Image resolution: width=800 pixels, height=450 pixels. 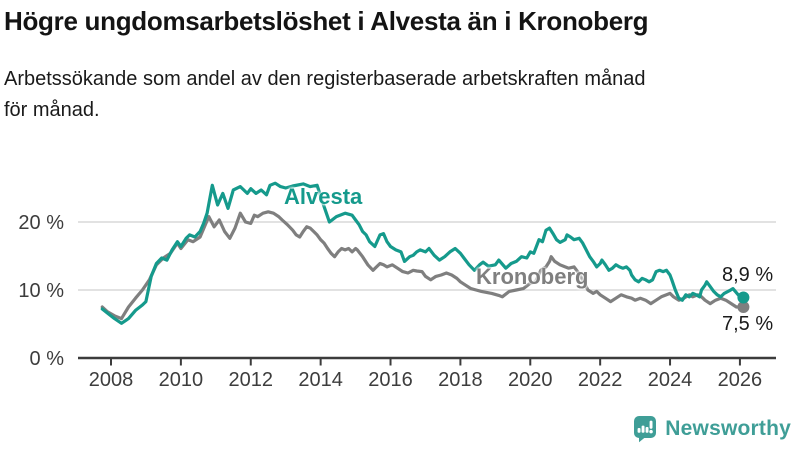 I want to click on kronoberg-end-dot, so click(x=743, y=307).